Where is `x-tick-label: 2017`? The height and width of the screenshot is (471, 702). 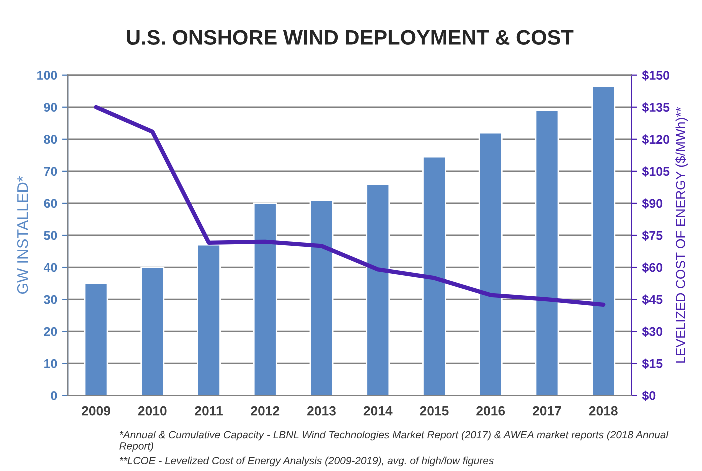
x-tick-label: 2017 is located at coordinates (547, 411).